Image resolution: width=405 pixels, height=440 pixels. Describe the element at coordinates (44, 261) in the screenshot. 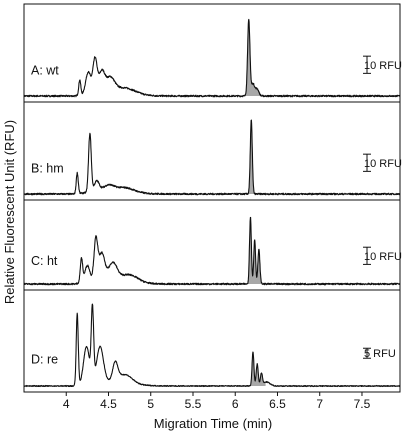

I see `panel-label: C: ht` at that location.